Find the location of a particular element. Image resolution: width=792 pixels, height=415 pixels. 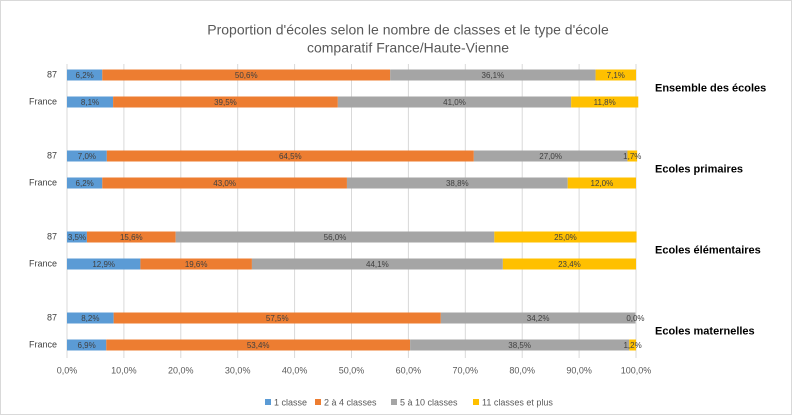

data-label: 15,6% is located at coordinates (131, 237).